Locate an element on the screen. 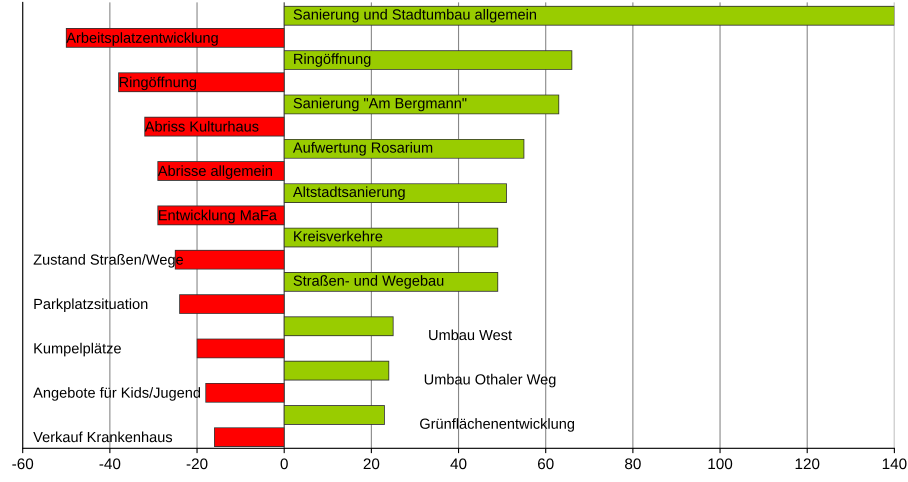 This screenshot has height=482, width=908. y-tick-label: Kumpelplätze is located at coordinates (77, 349).